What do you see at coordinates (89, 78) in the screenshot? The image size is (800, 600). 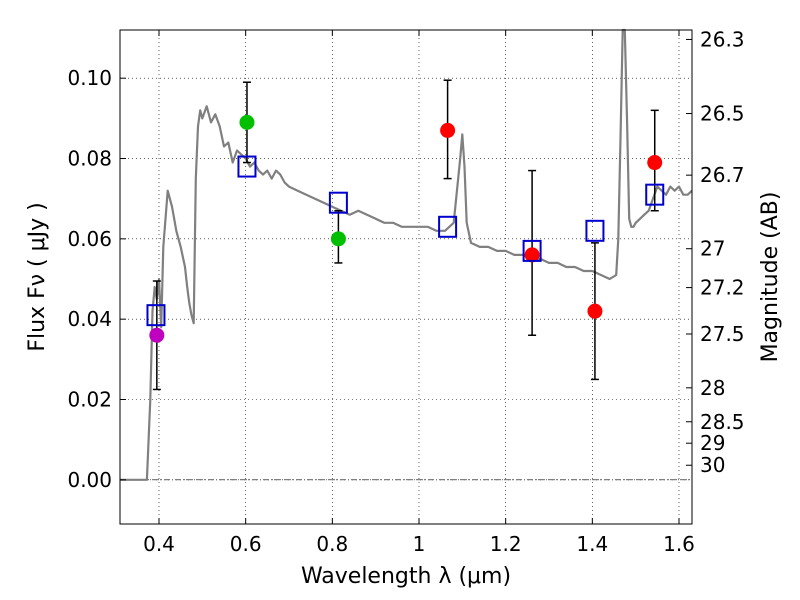 I see `y-tick-label: 0.10` at bounding box center [89, 78].